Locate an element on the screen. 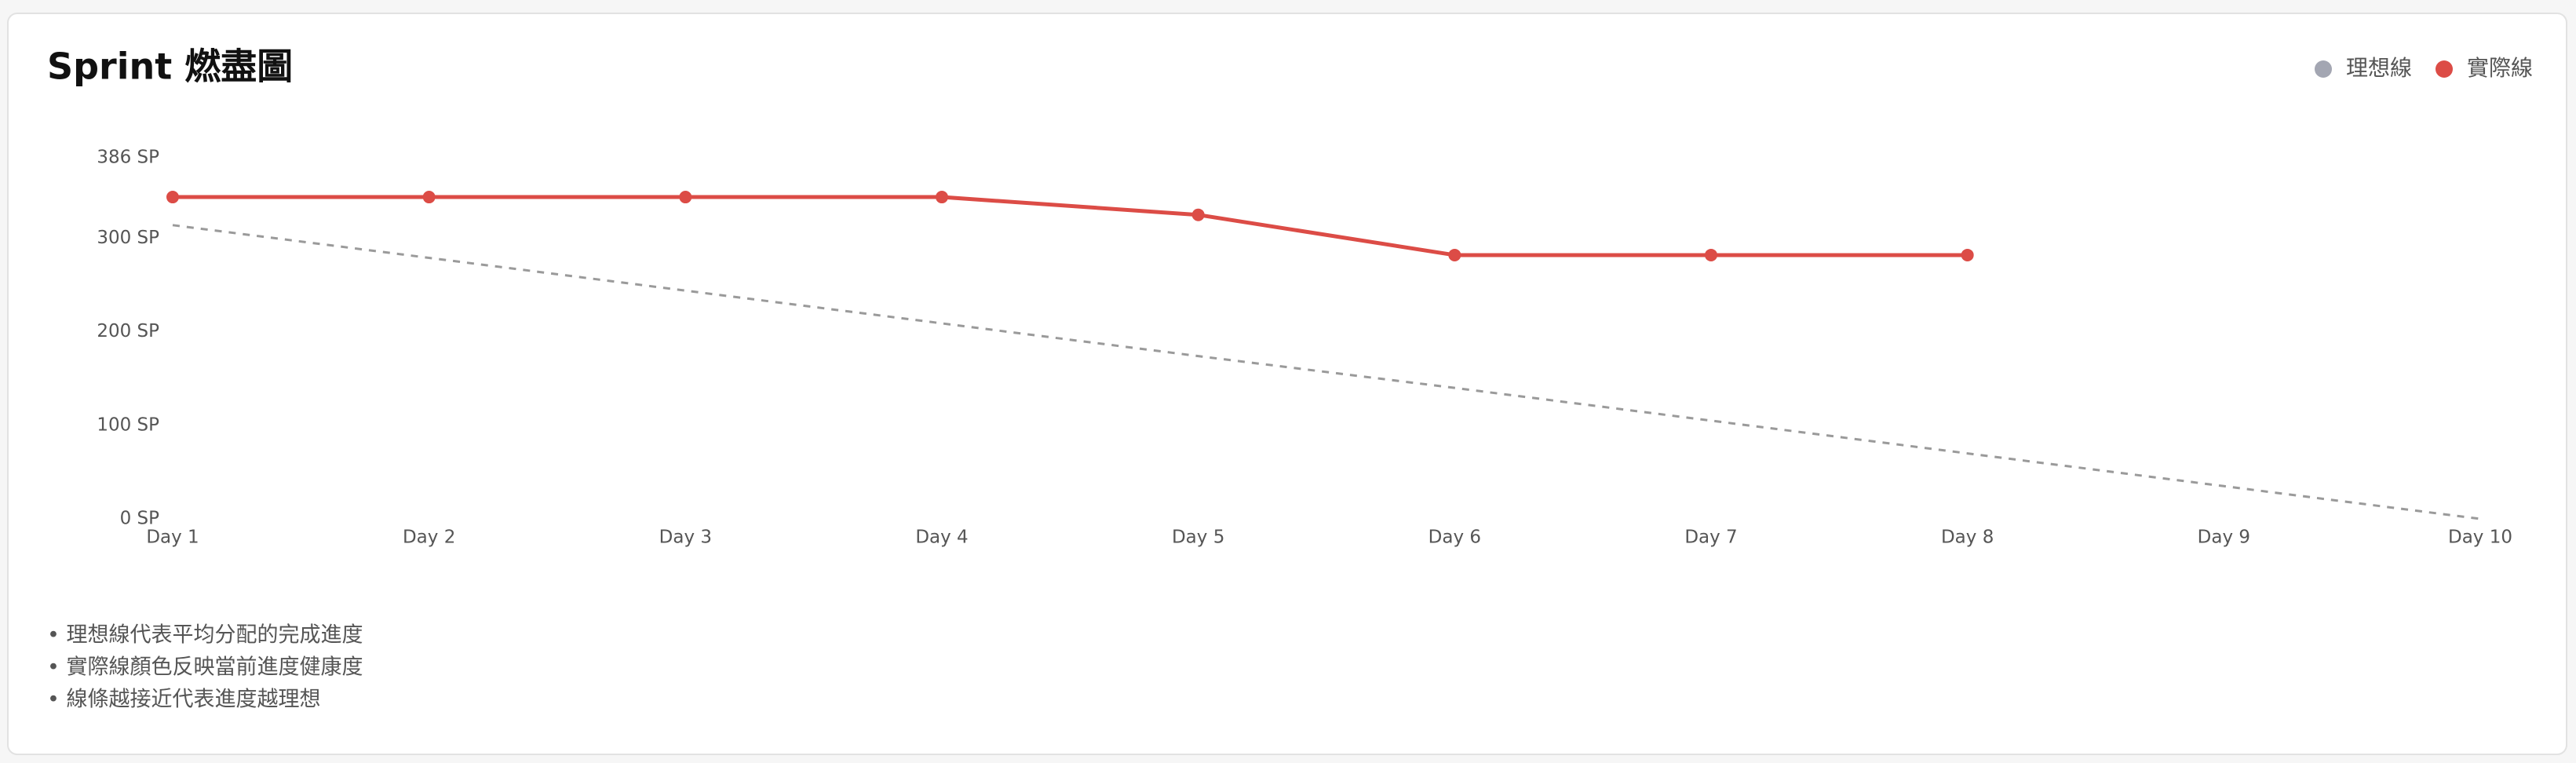 Image resolution: width=2576 pixels, height=763 pixels. x-tick-label: Day 10 is located at coordinates (2480, 538).